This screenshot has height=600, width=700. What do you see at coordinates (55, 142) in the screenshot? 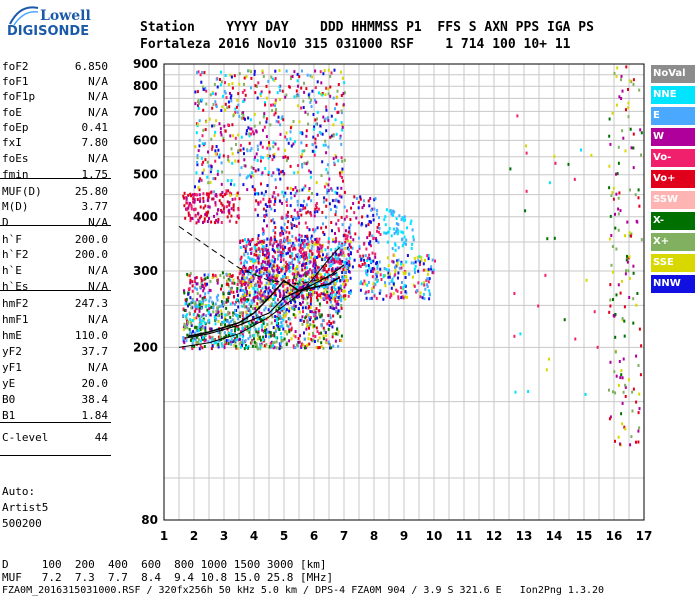
I see `param-fxi: fxI 7.80` at bounding box center [55, 142].